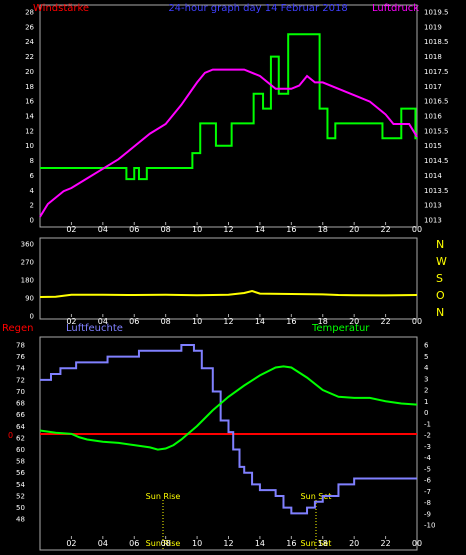  Describe the element at coordinates (228, 408) in the screenshot. I see `temperature-series-line` at that location.